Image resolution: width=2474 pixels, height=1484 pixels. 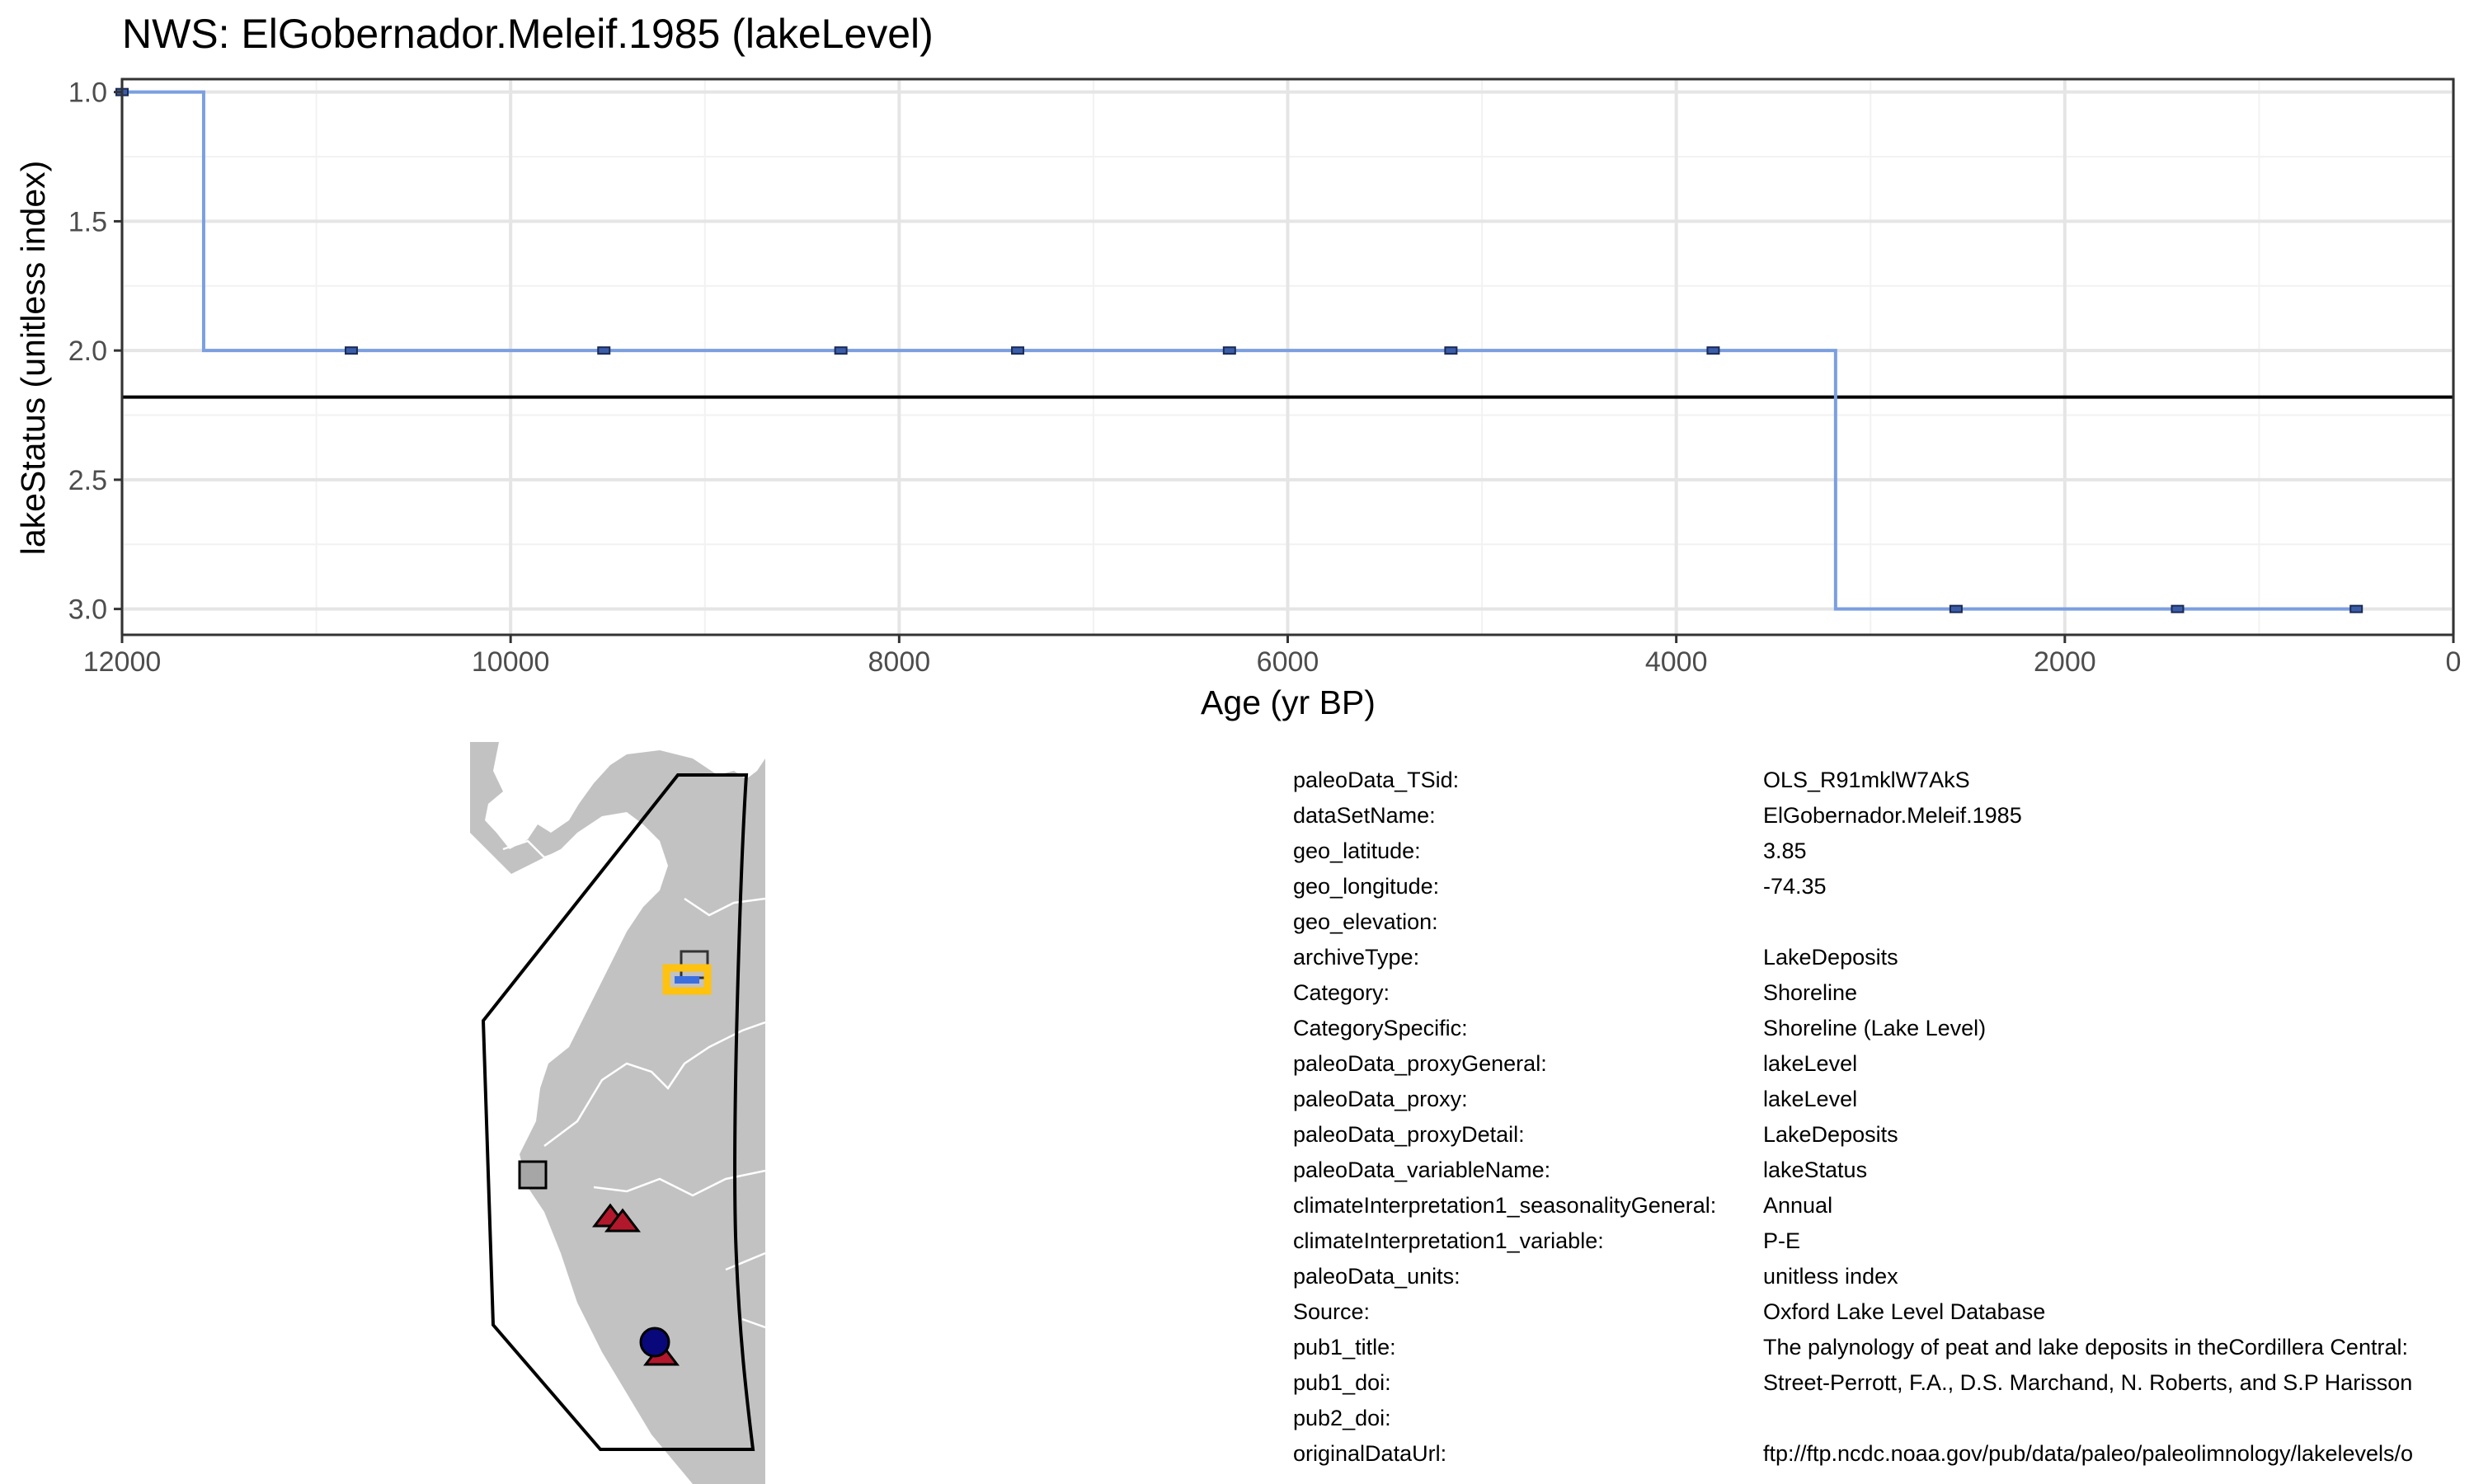 What do you see at coordinates (899, 662) in the screenshot?
I see `x-tick-label: 8000` at bounding box center [899, 662].